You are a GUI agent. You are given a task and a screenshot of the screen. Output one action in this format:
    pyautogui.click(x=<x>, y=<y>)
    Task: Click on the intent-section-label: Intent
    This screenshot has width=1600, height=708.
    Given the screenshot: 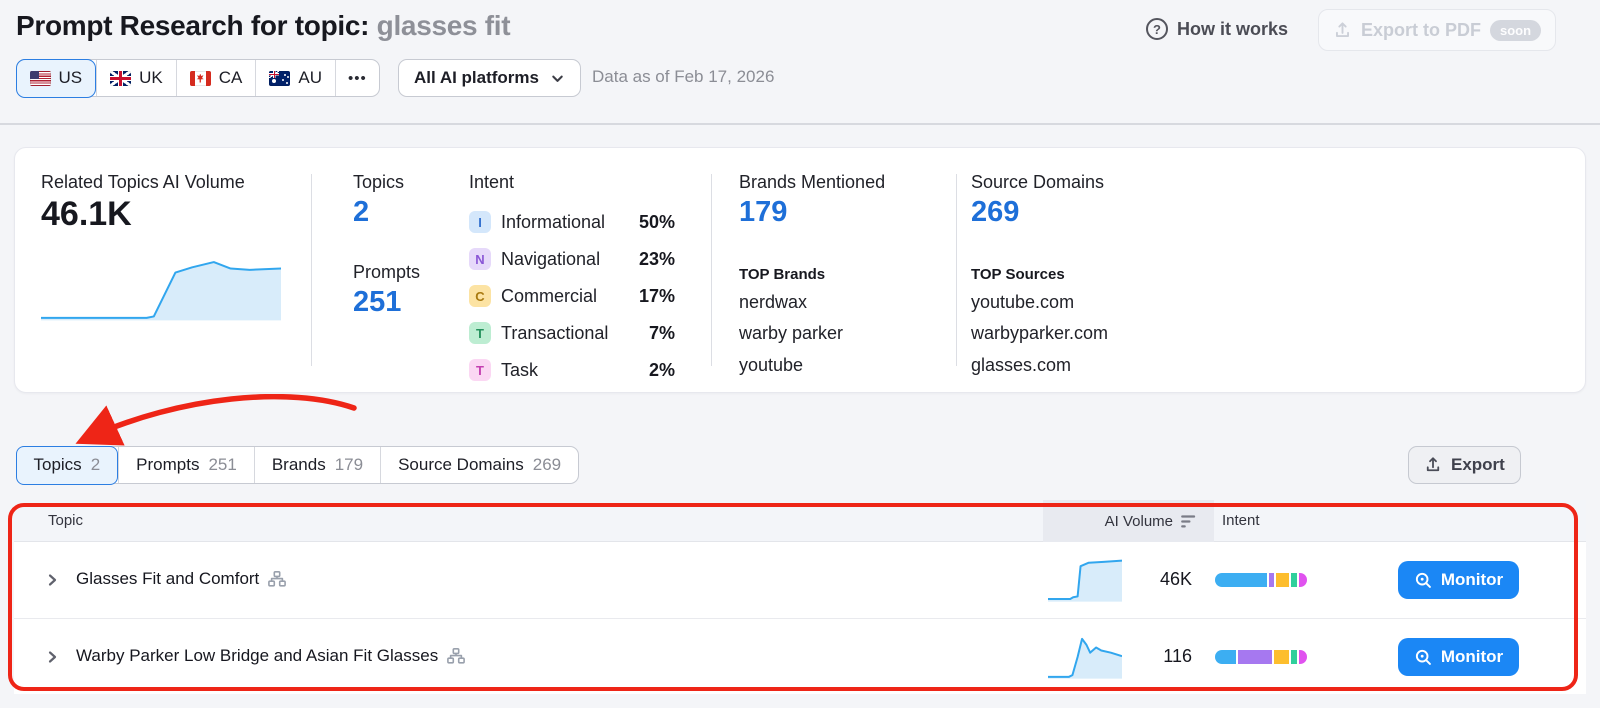 What is the action you would take?
    pyautogui.click(x=492, y=182)
    